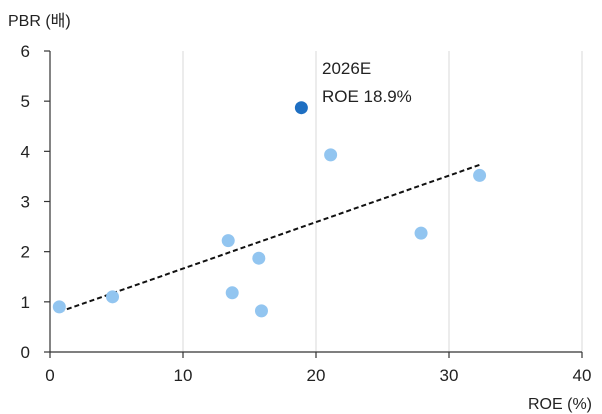 The width and height of the screenshot is (602, 414). I want to click on highlight-label-roe: ROE 18.9%, so click(367, 96).